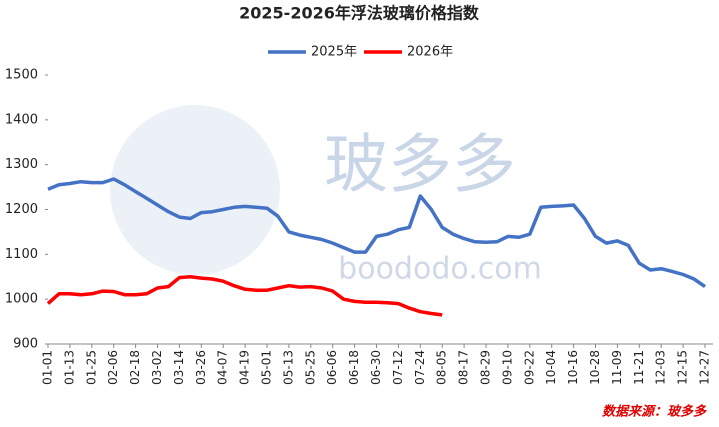 The width and height of the screenshot is (719, 427). What do you see at coordinates (420, 166) in the screenshot?
I see `watermark-logo: 玻多多` at bounding box center [420, 166].